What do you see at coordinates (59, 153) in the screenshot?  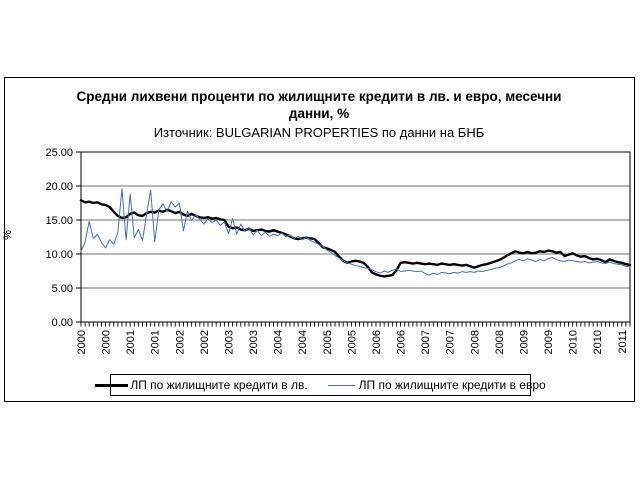 I see `y-tick-label: 25.00` at bounding box center [59, 153].